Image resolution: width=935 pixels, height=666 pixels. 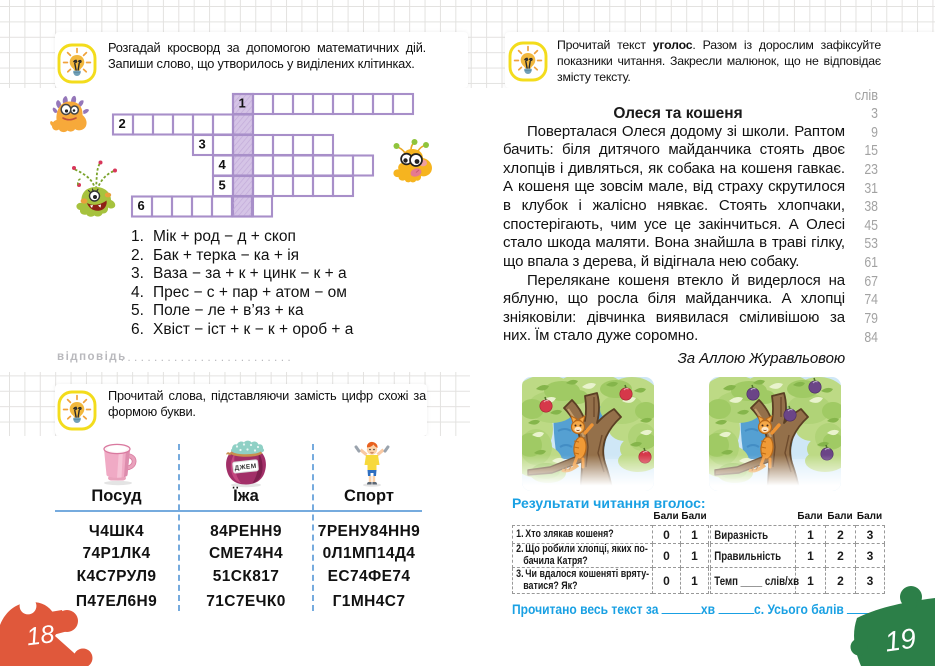 I want to click on svg-text: 1, so click(x=242, y=103).